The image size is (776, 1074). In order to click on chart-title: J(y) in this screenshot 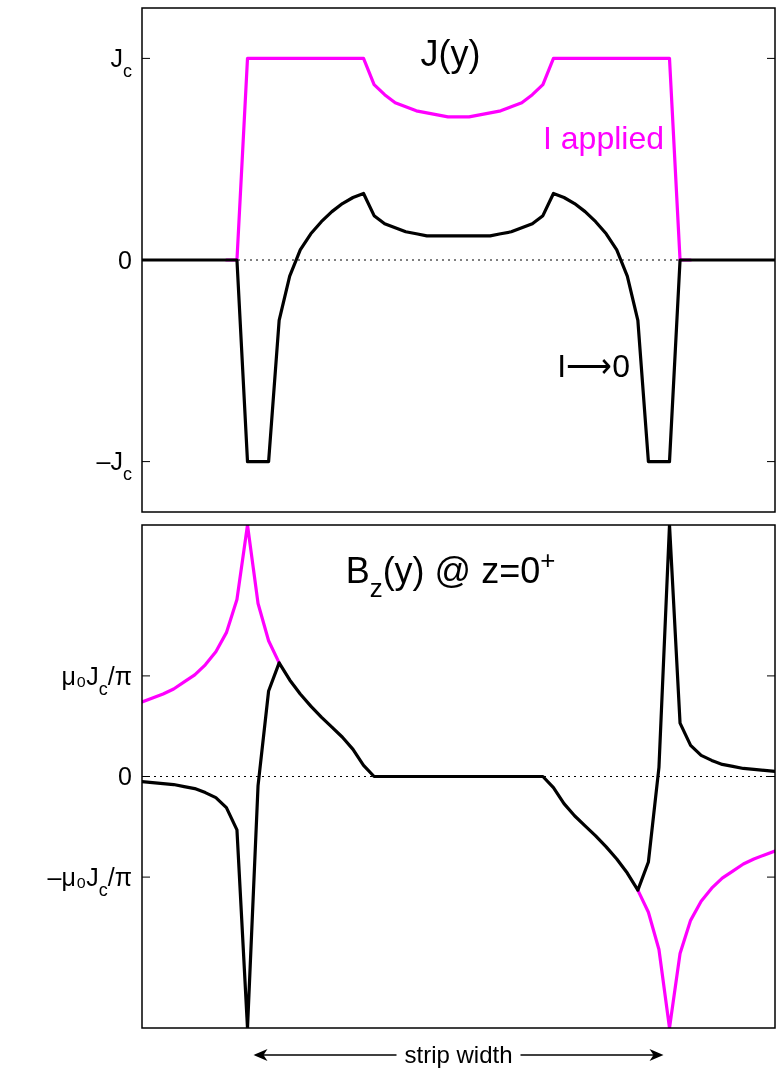, I will do `click(450, 53)`.